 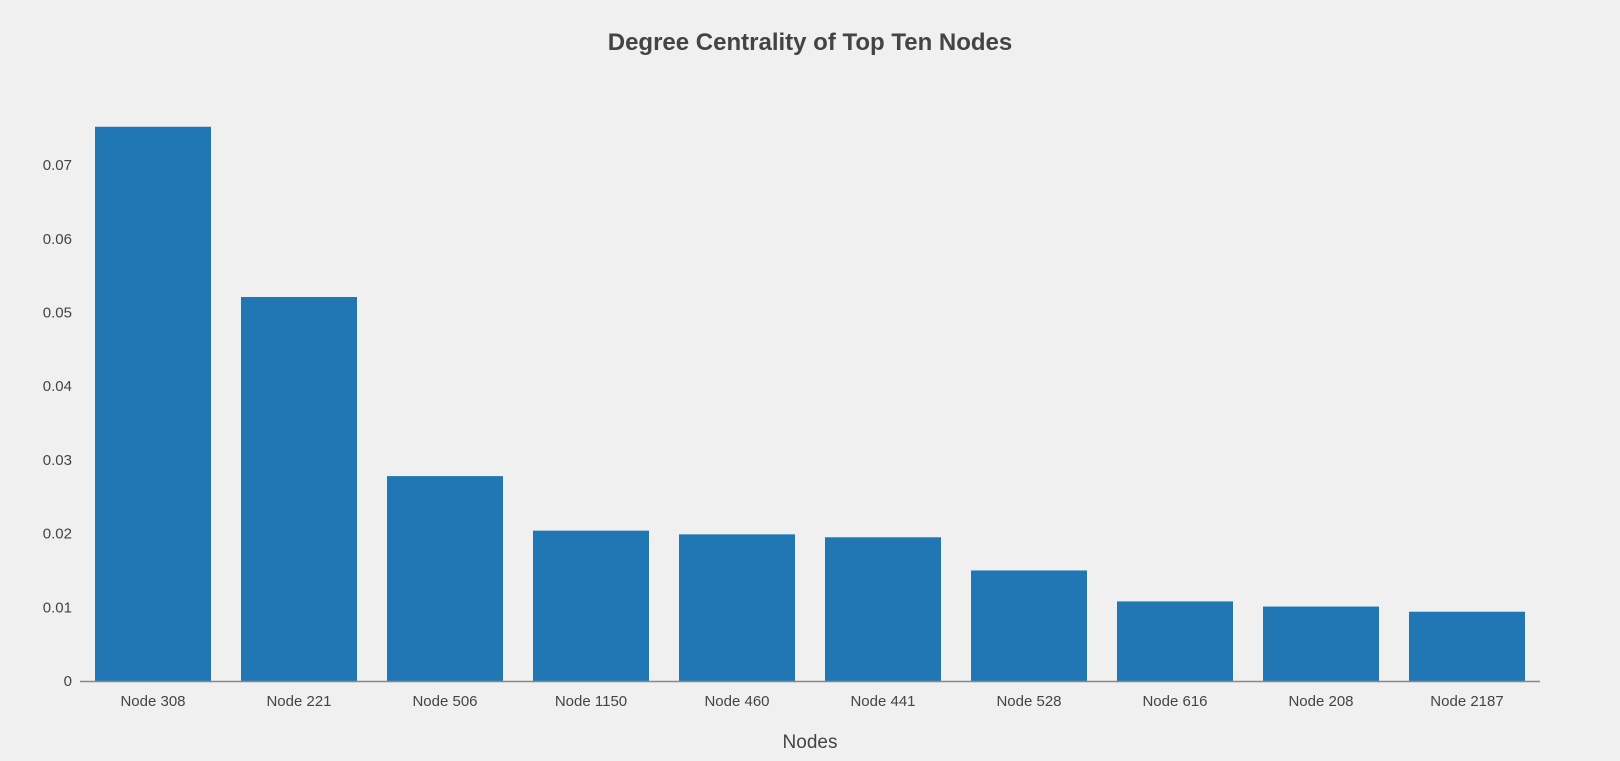 I want to click on y-tick-label: 0, so click(x=68, y=681).